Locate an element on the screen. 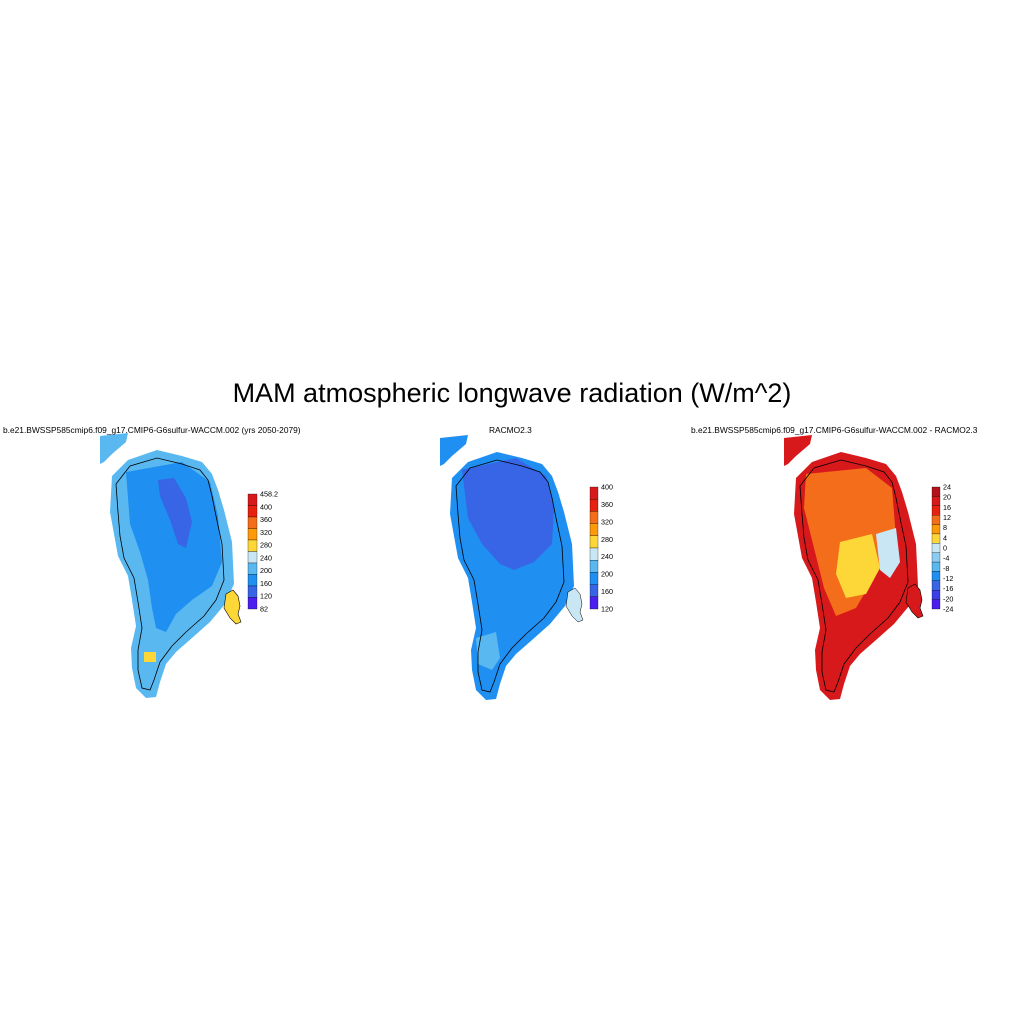 The image size is (1024, 1024). panel-1-map is located at coordinates (171, 565).